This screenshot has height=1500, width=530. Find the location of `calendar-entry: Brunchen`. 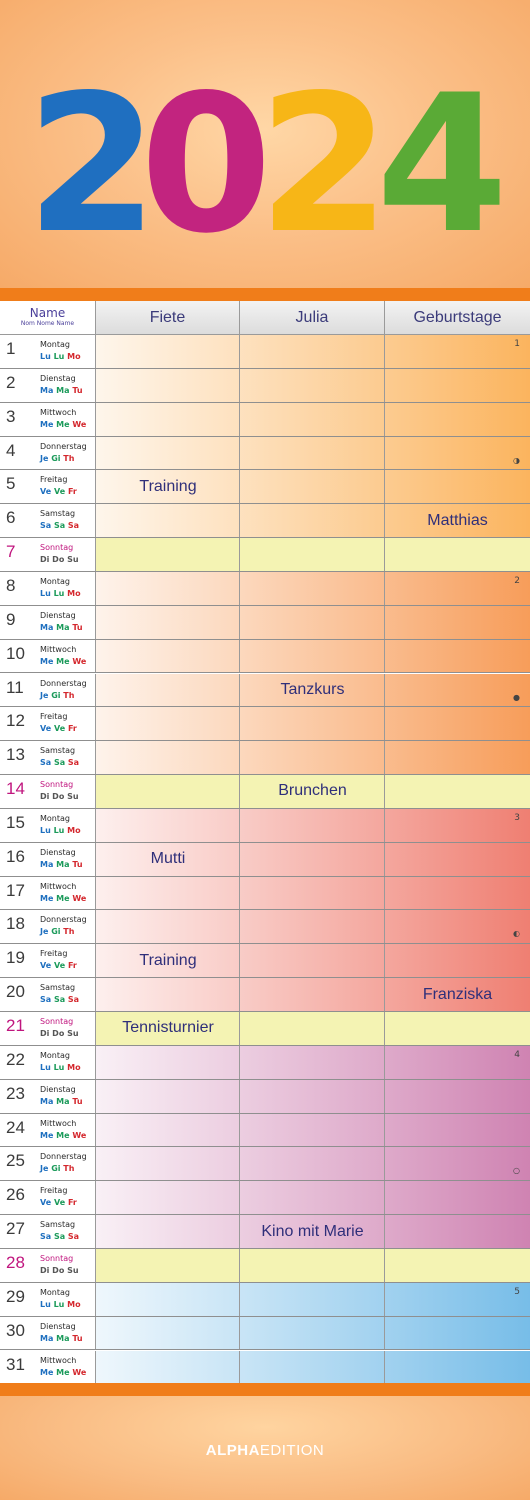

calendar-entry: Brunchen is located at coordinates (312, 791).